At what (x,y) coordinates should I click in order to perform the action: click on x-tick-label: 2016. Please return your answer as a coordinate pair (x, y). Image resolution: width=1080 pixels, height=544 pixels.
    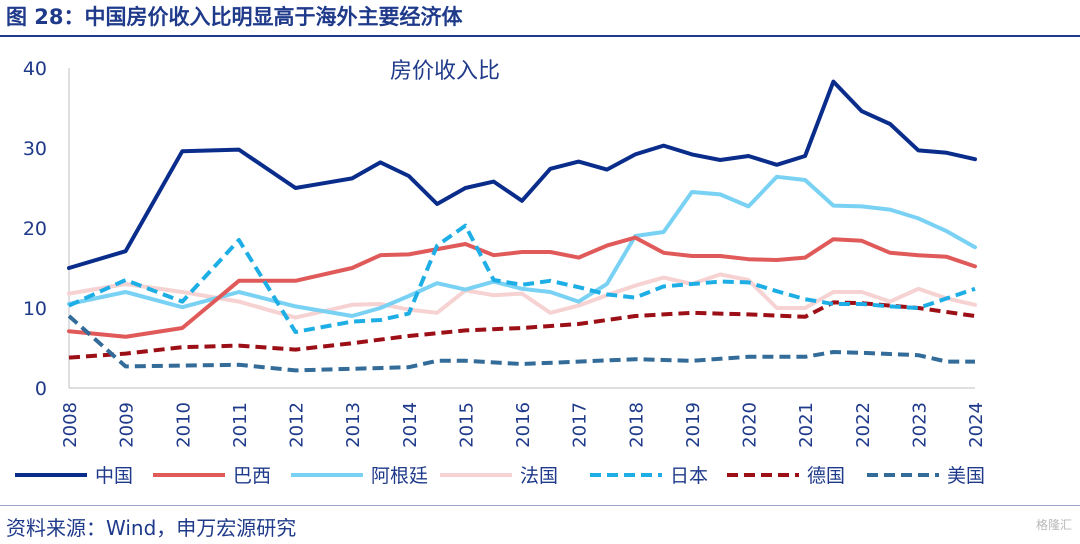
    Looking at the image, I should click on (523, 425).